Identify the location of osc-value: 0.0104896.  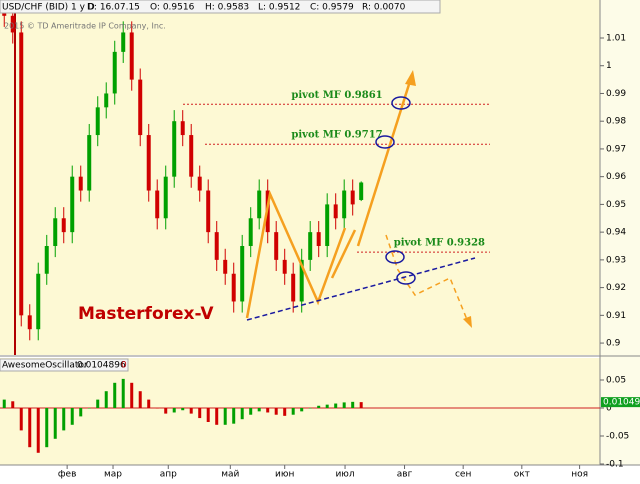
(101, 366).